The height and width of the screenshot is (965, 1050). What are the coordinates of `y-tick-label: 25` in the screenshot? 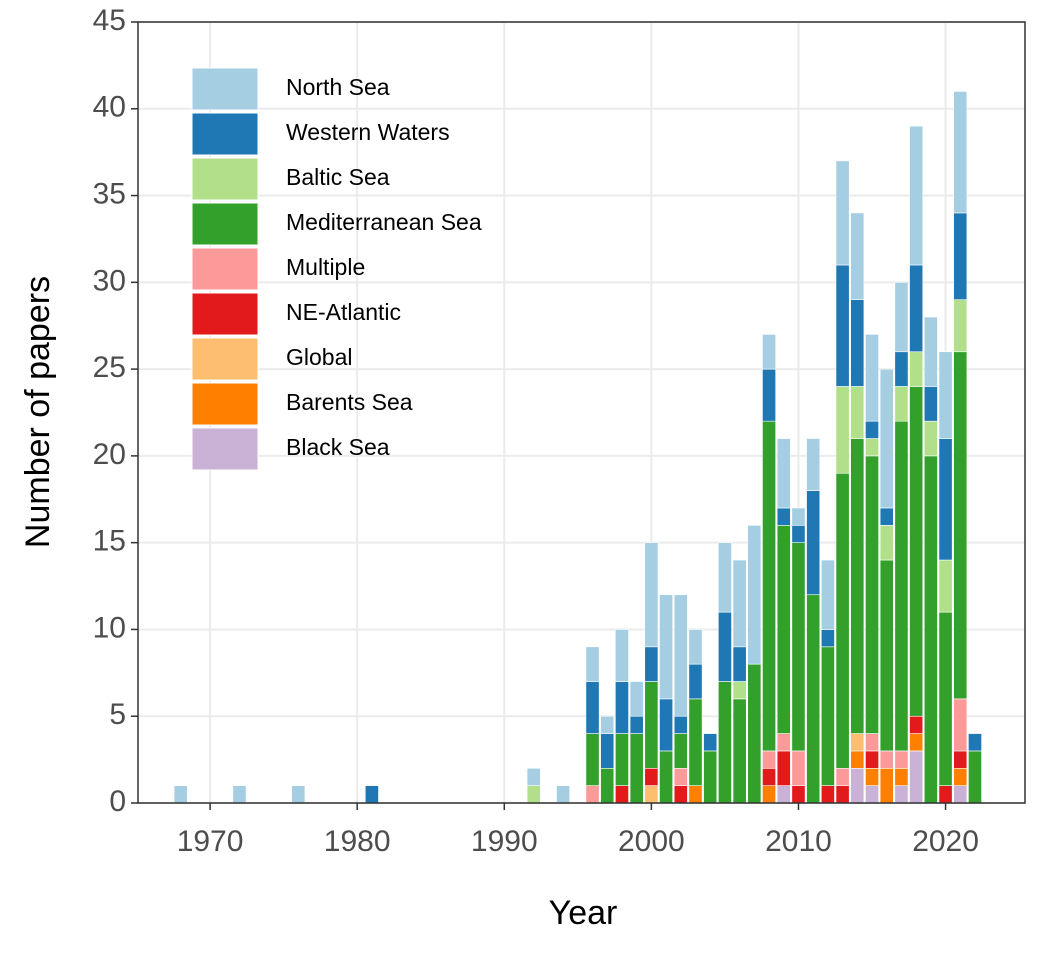 It's located at (109, 367).